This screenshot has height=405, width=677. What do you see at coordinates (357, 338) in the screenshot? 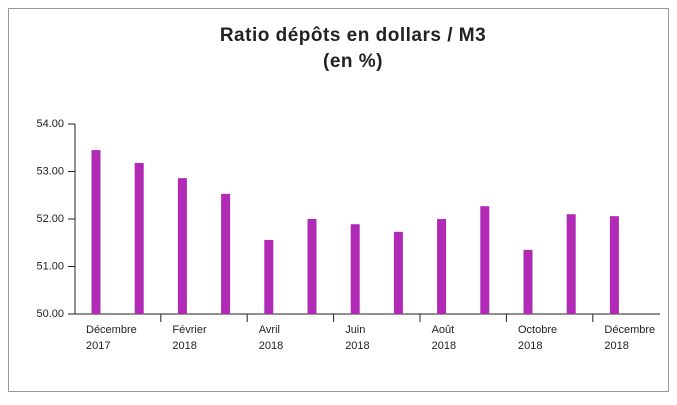
I see `x-tick-label: Juin 2018` at bounding box center [357, 338].